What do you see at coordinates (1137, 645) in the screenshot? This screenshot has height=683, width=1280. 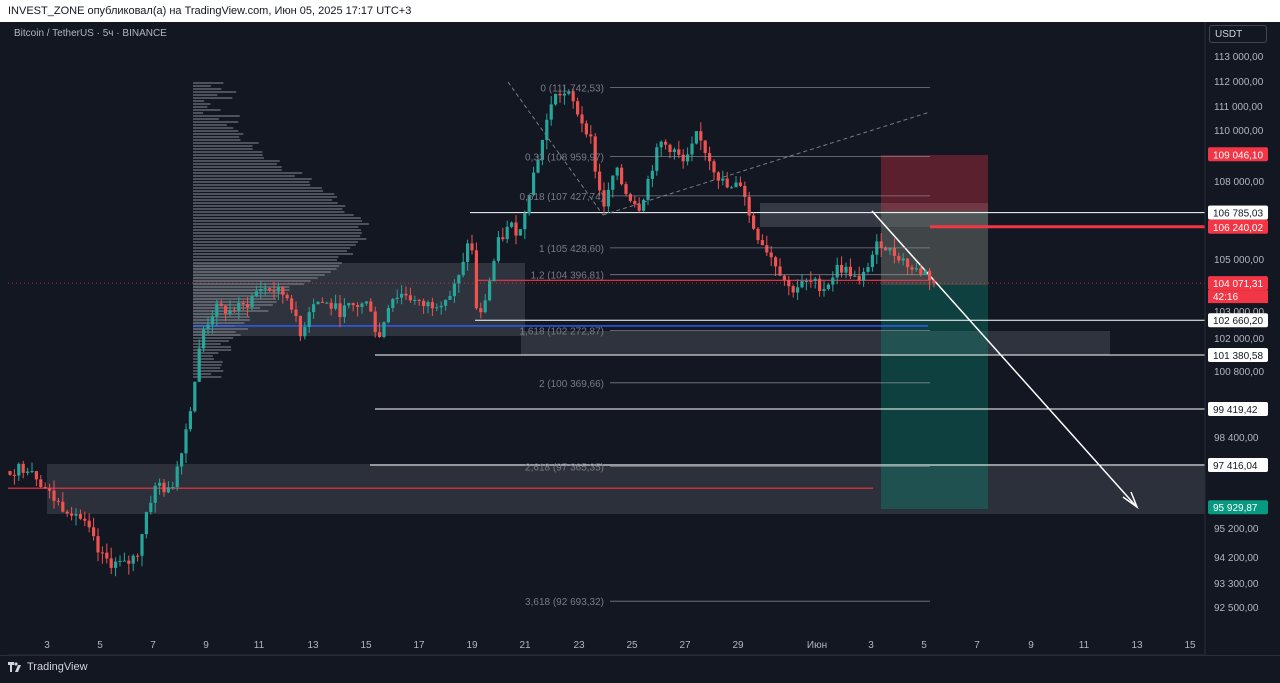 I see `time-tick-label: 13` at bounding box center [1137, 645].